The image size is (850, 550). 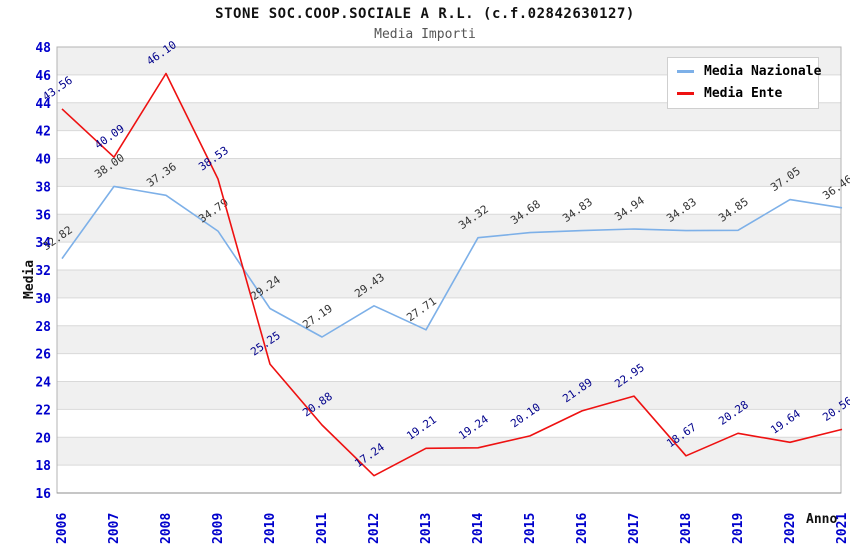 What do you see at coordinates (43, 438) in the screenshot?
I see `y-tick-label: 20` at bounding box center [43, 438].